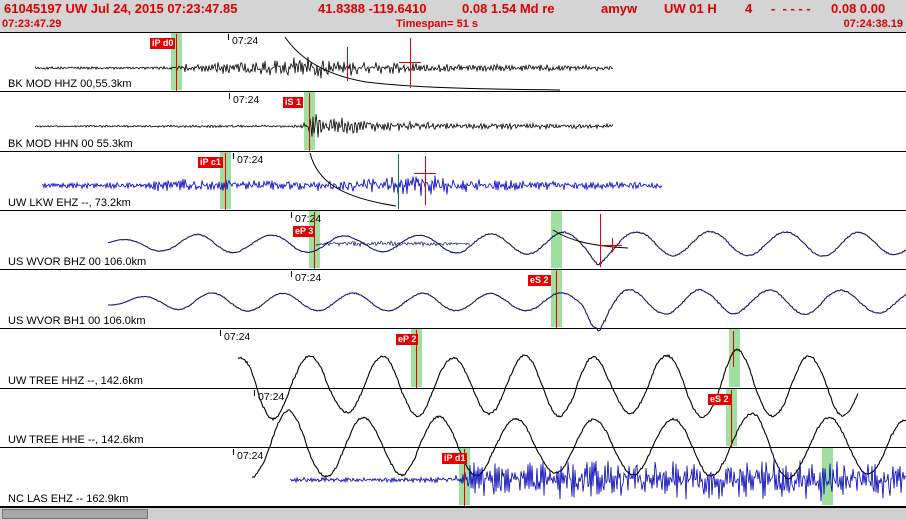  Describe the element at coordinates (68, 499) in the screenshot. I see `station-label: NC LAS EHZ -- 162.9km` at that location.